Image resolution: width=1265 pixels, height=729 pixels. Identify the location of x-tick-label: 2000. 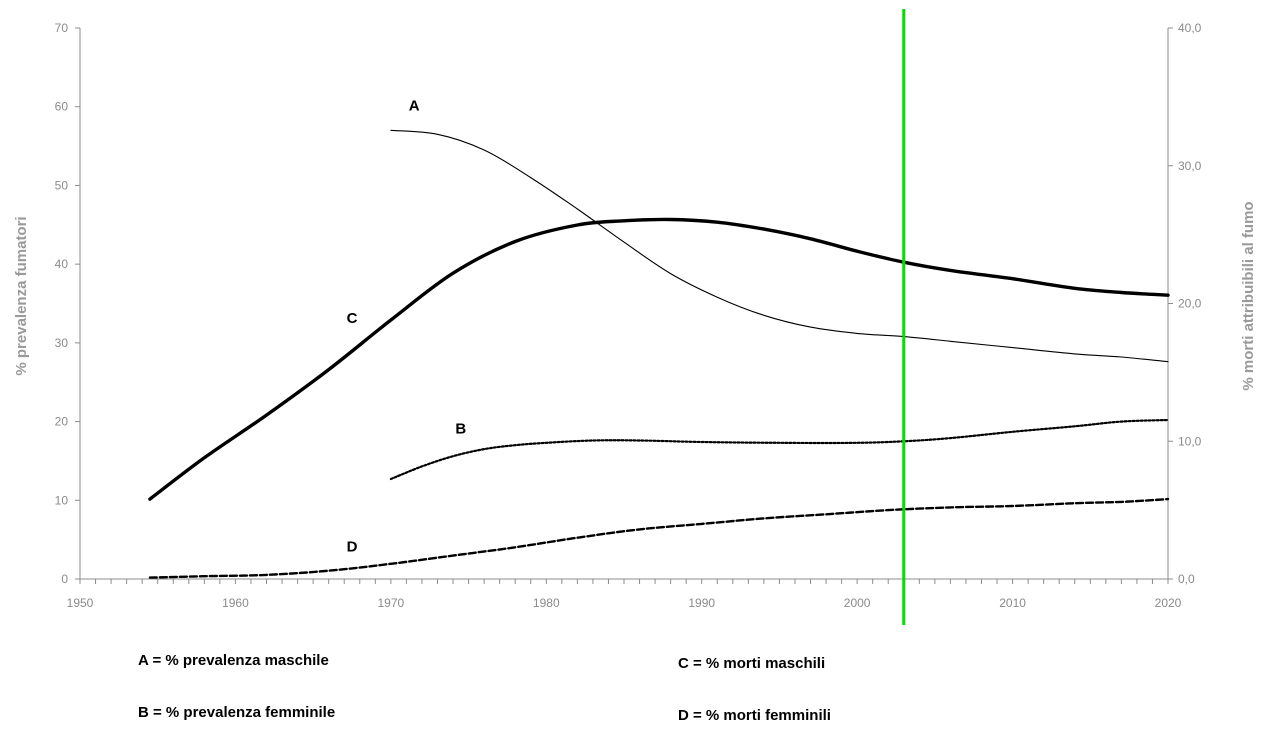
(857, 603).